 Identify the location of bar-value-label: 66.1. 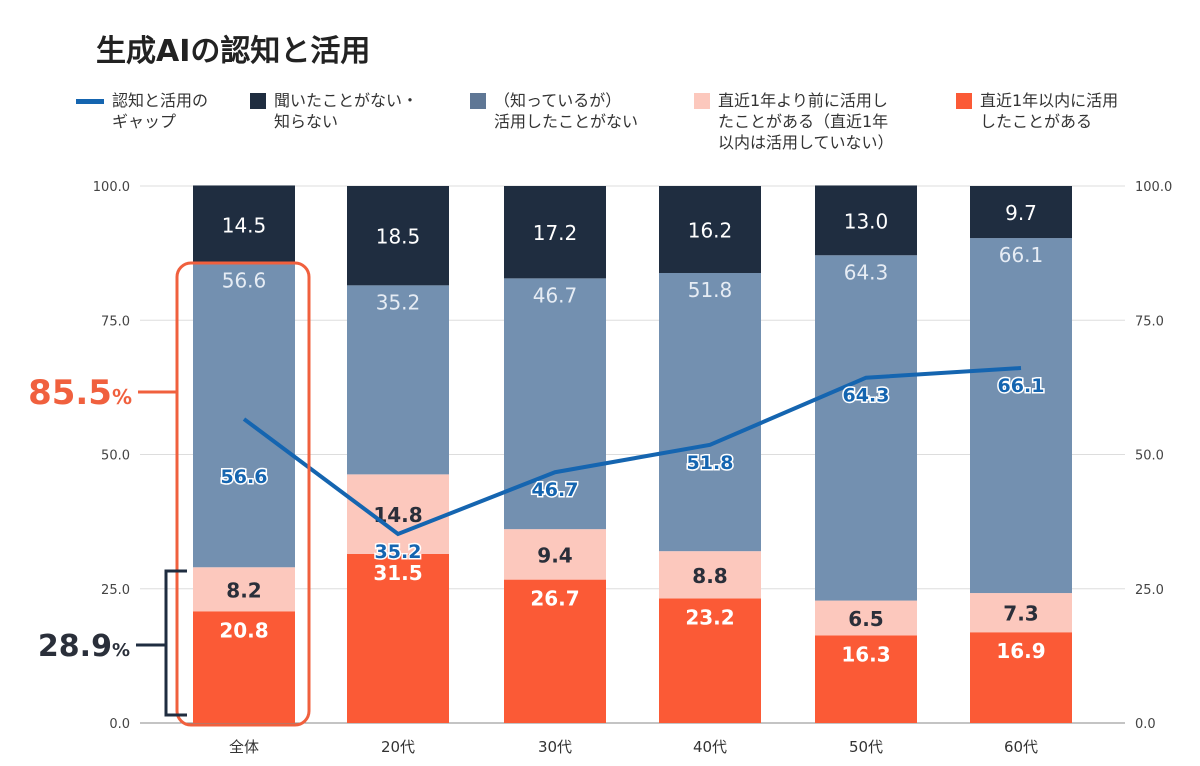
(1021, 255).